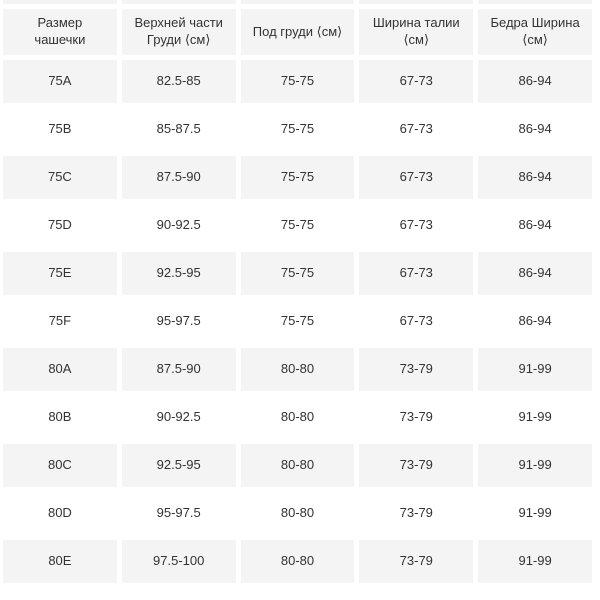 The image size is (600, 600). What do you see at coordinates (60, 561) in the screenshot?
I see `size-cell: 80E` at bounding box center [60, 561].